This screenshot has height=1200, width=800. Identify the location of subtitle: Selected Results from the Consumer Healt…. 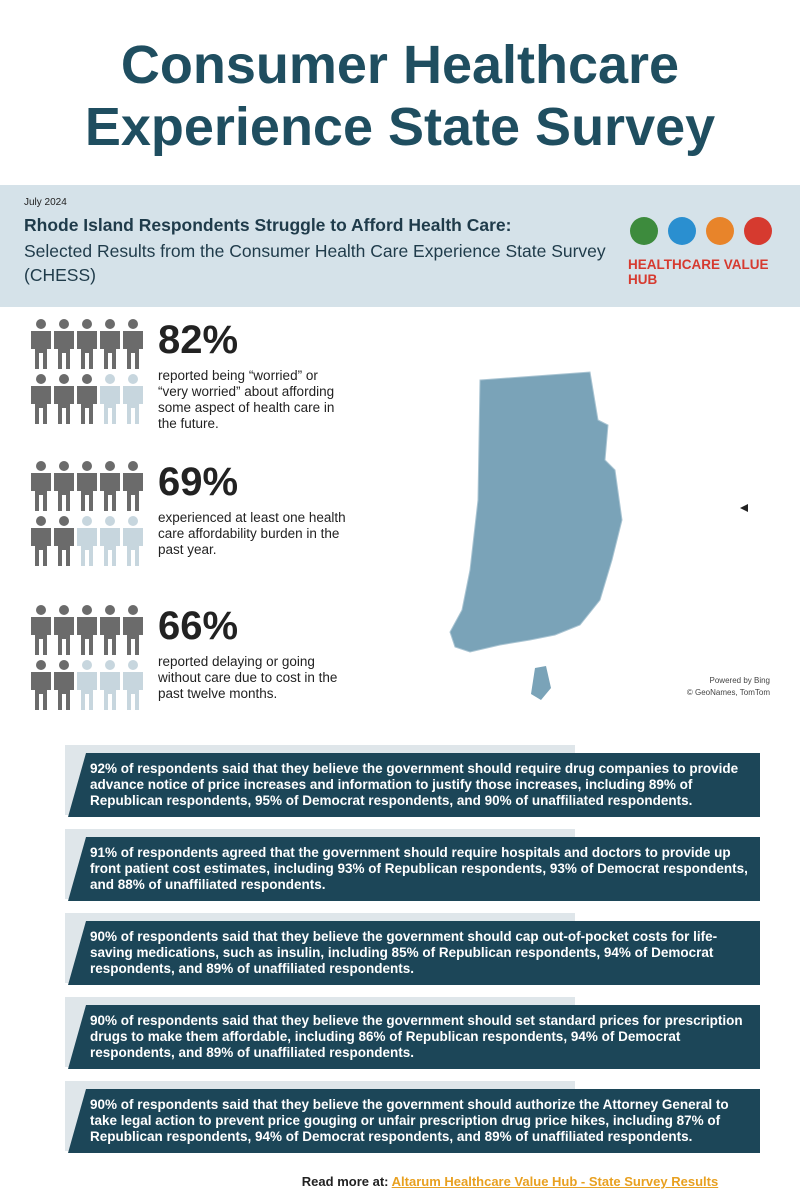
(315, 263).